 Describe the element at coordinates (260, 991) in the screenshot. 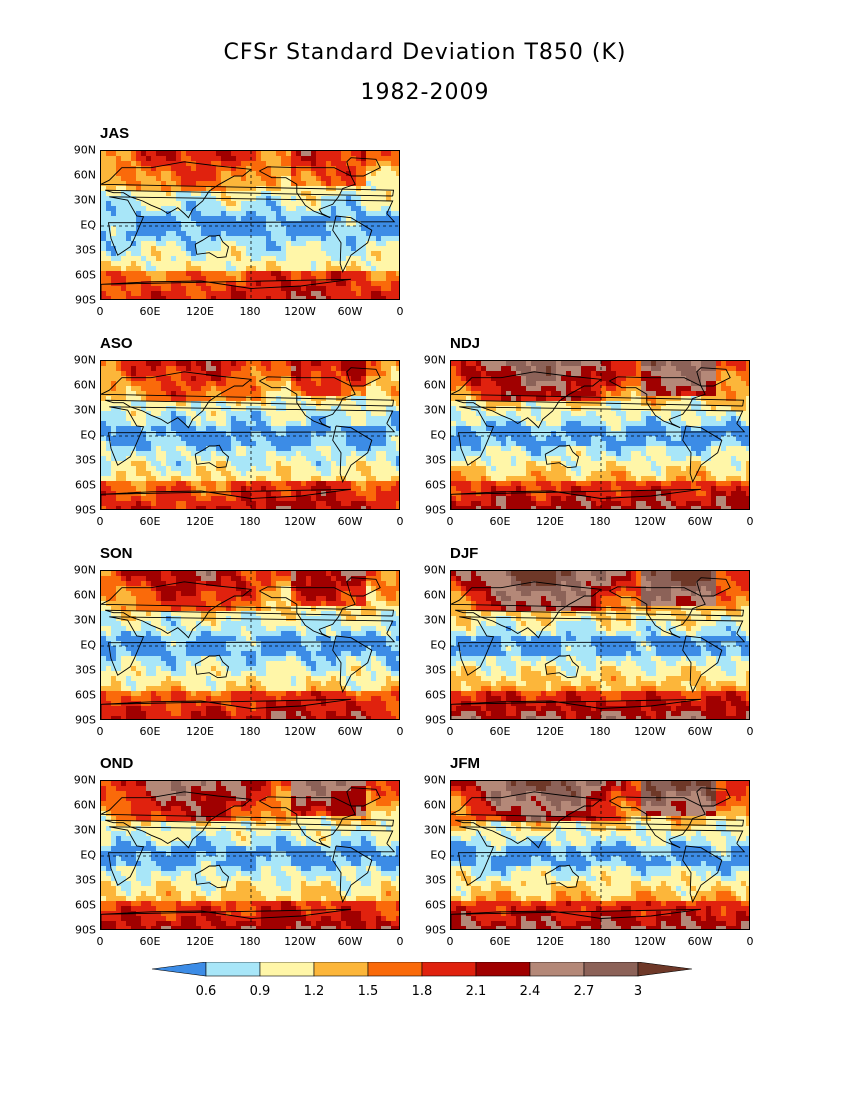

I see `colorbar-level-label: 0.9` at that location.